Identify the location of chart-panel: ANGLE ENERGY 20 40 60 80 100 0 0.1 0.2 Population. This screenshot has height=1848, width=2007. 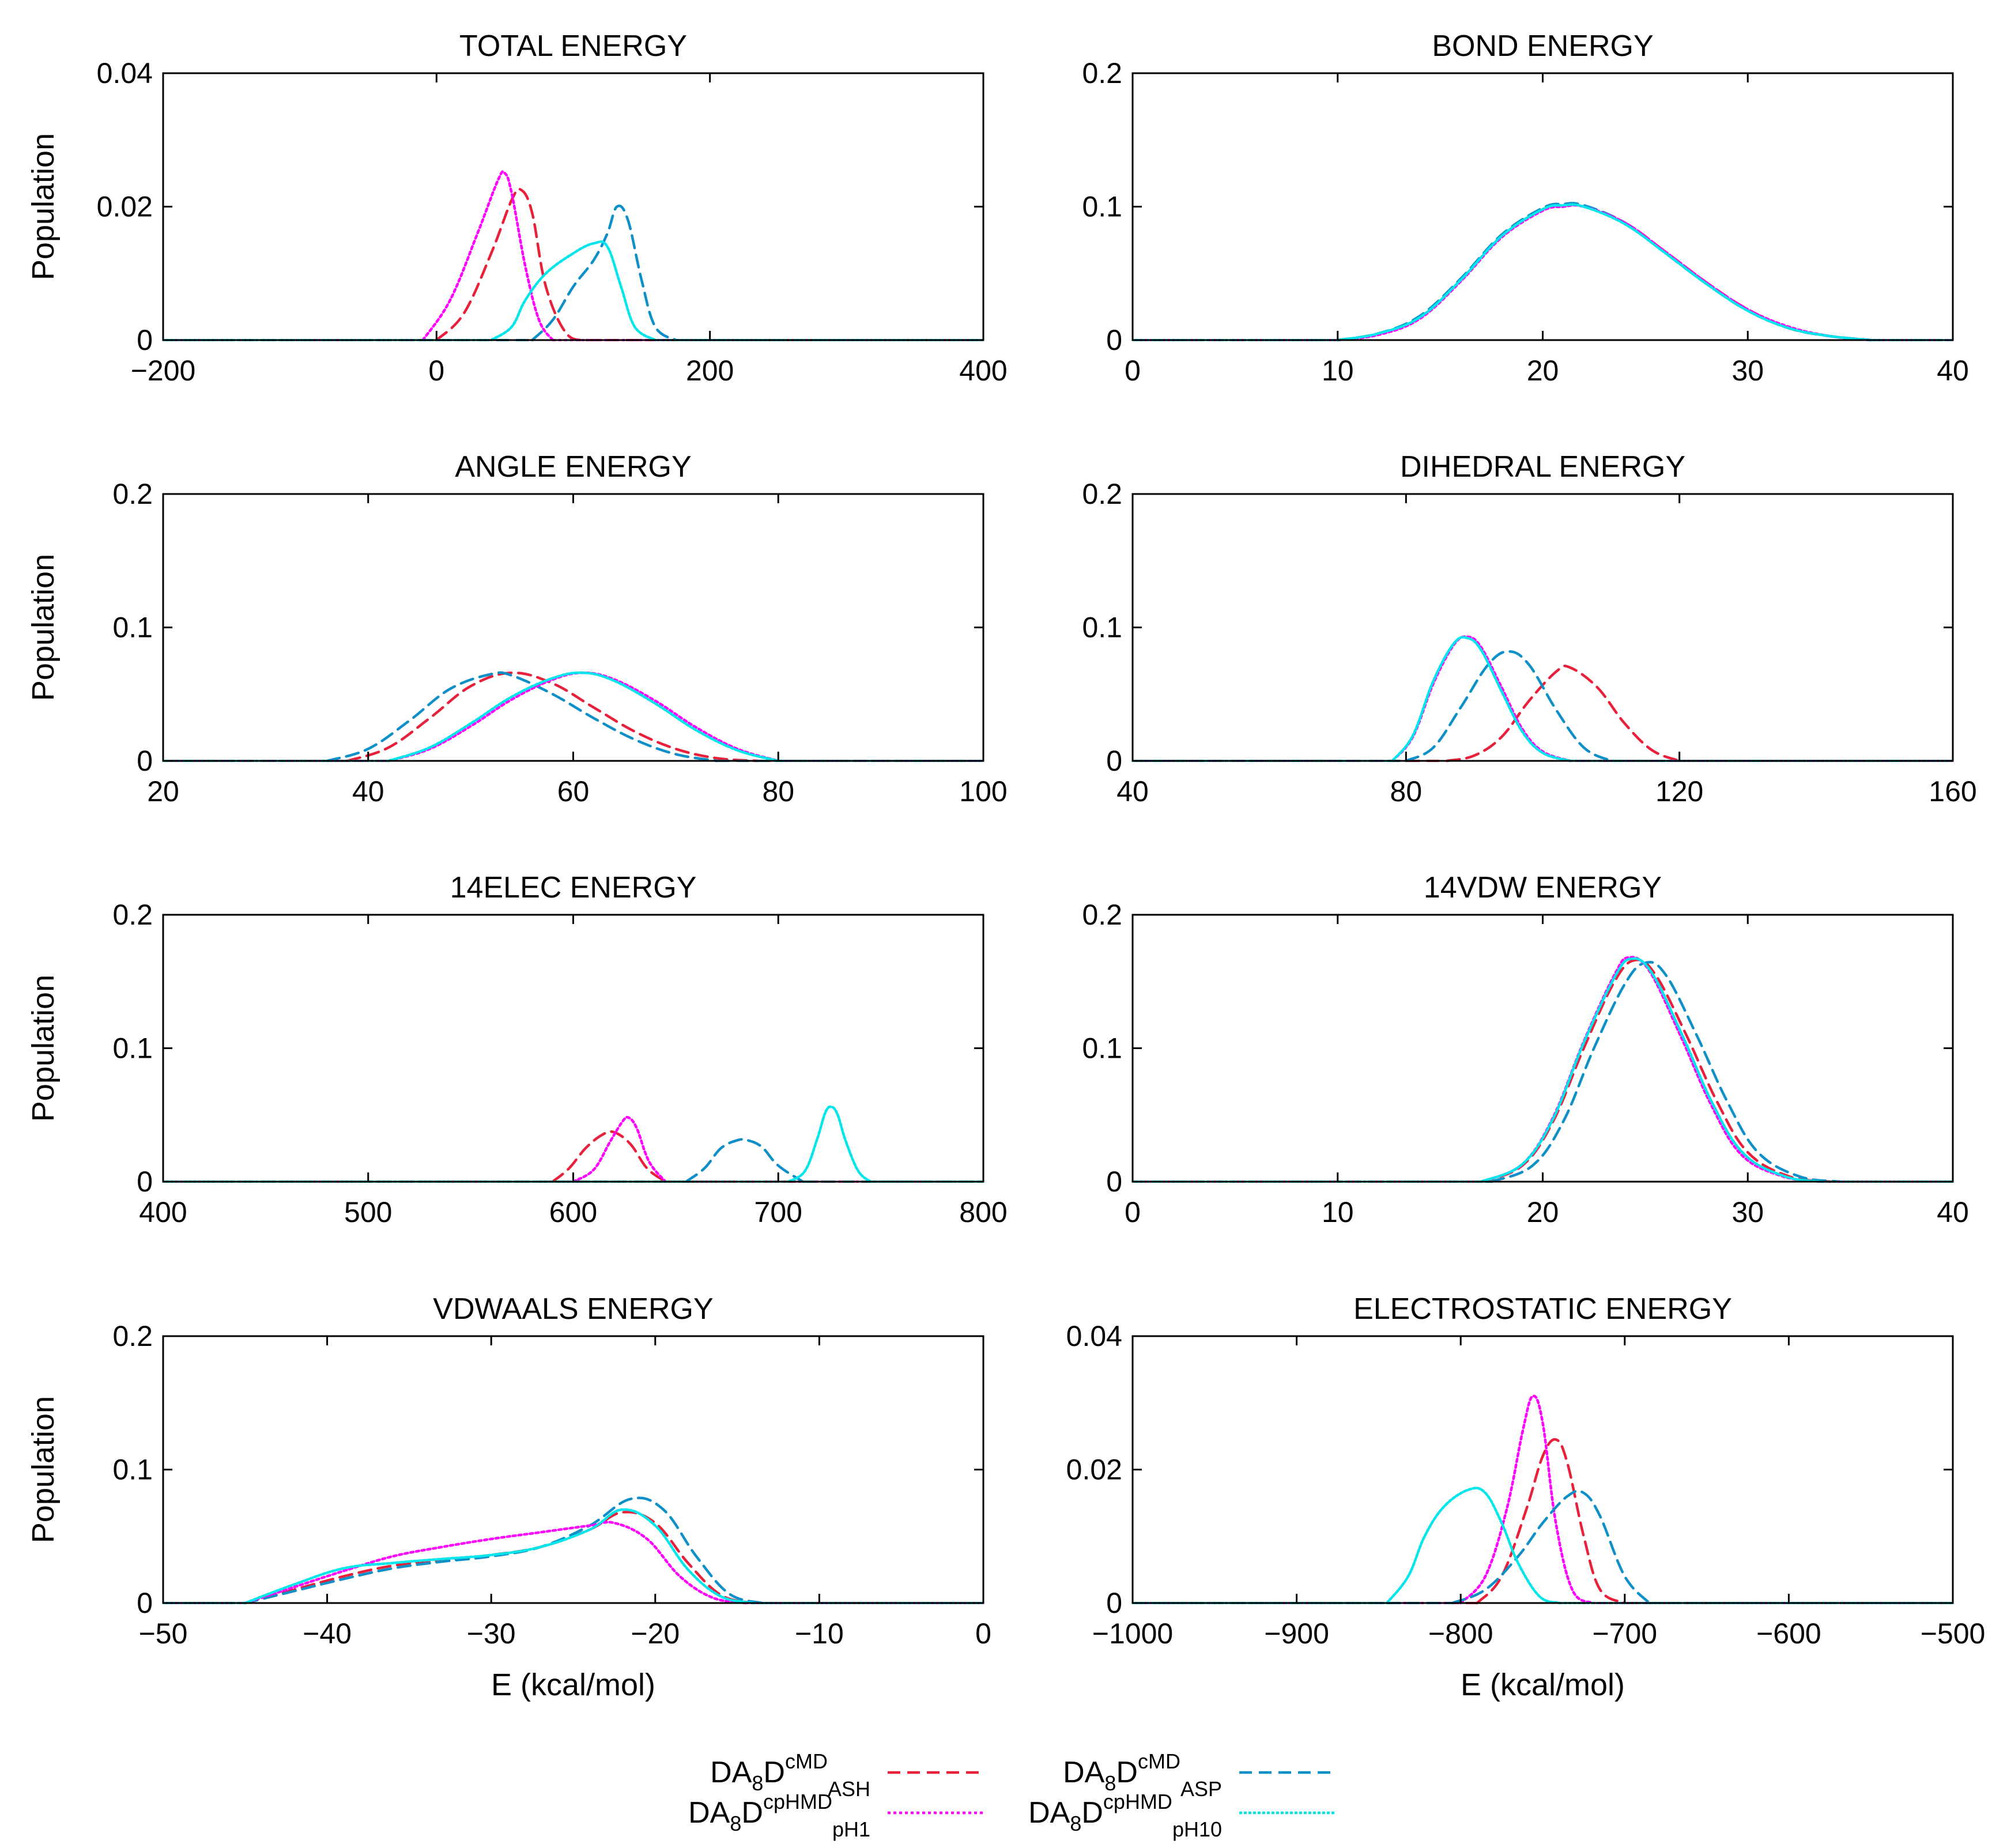
(517, 629).